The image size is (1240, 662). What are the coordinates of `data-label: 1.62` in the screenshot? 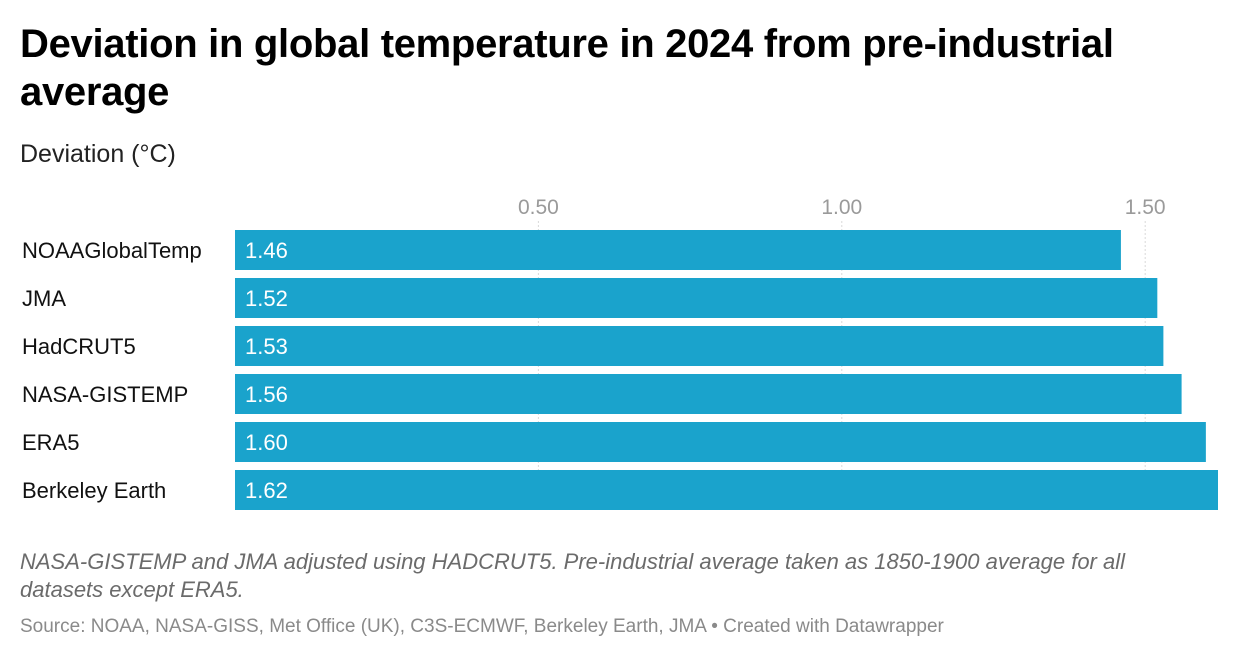 It's located at (266, 490).